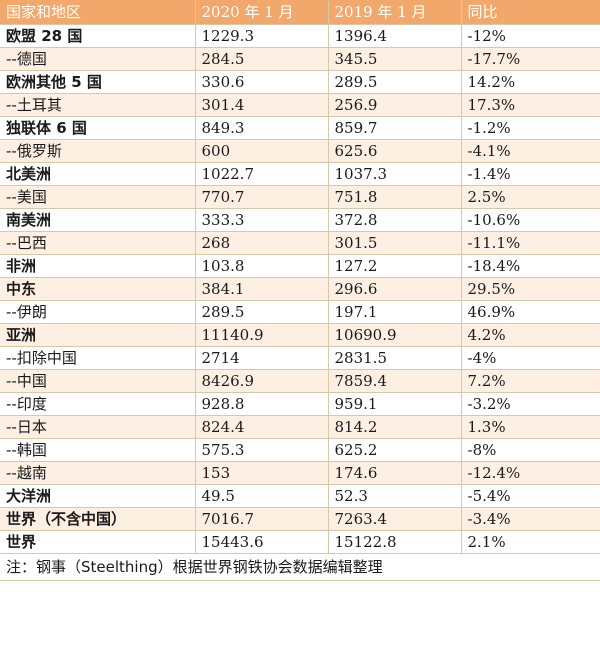  I want to click on cell-2019-jan: 859.7, so click(395, 128).